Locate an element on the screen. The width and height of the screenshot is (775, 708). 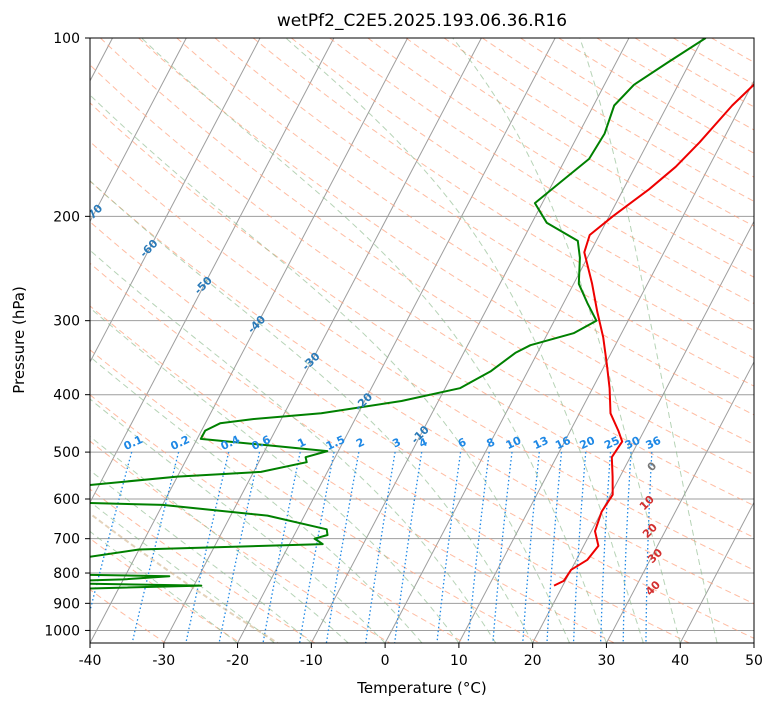
x-tick-label: -10 is located at coordinates (311, 661).